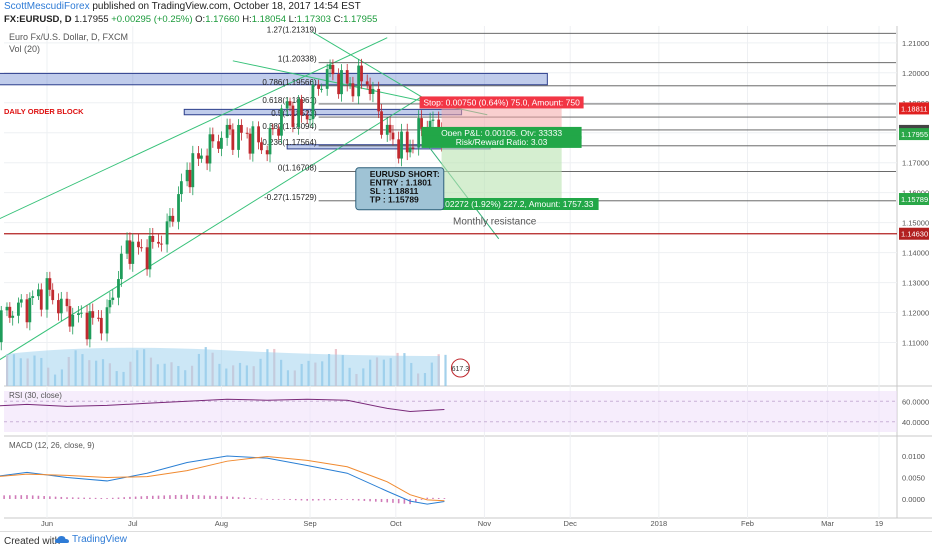 This screenshot has height=550, width=932. What do you see at coordinates (269, 19) in the screenshot?
I see `high-value: 1.18054` at bounding box center [269, 19].